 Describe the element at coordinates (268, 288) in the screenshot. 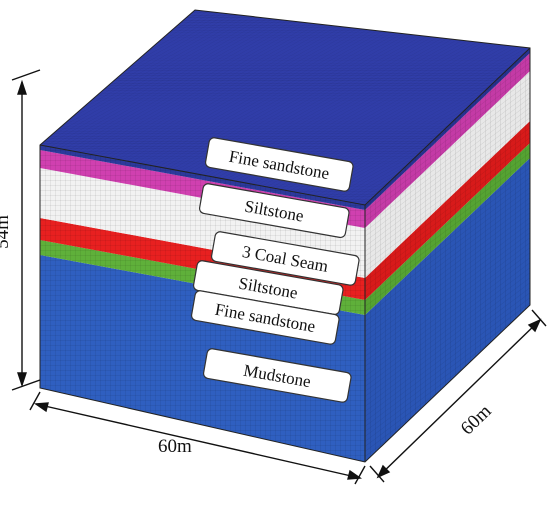

I see `label-siltstone-lower: Siltstone` at that location.